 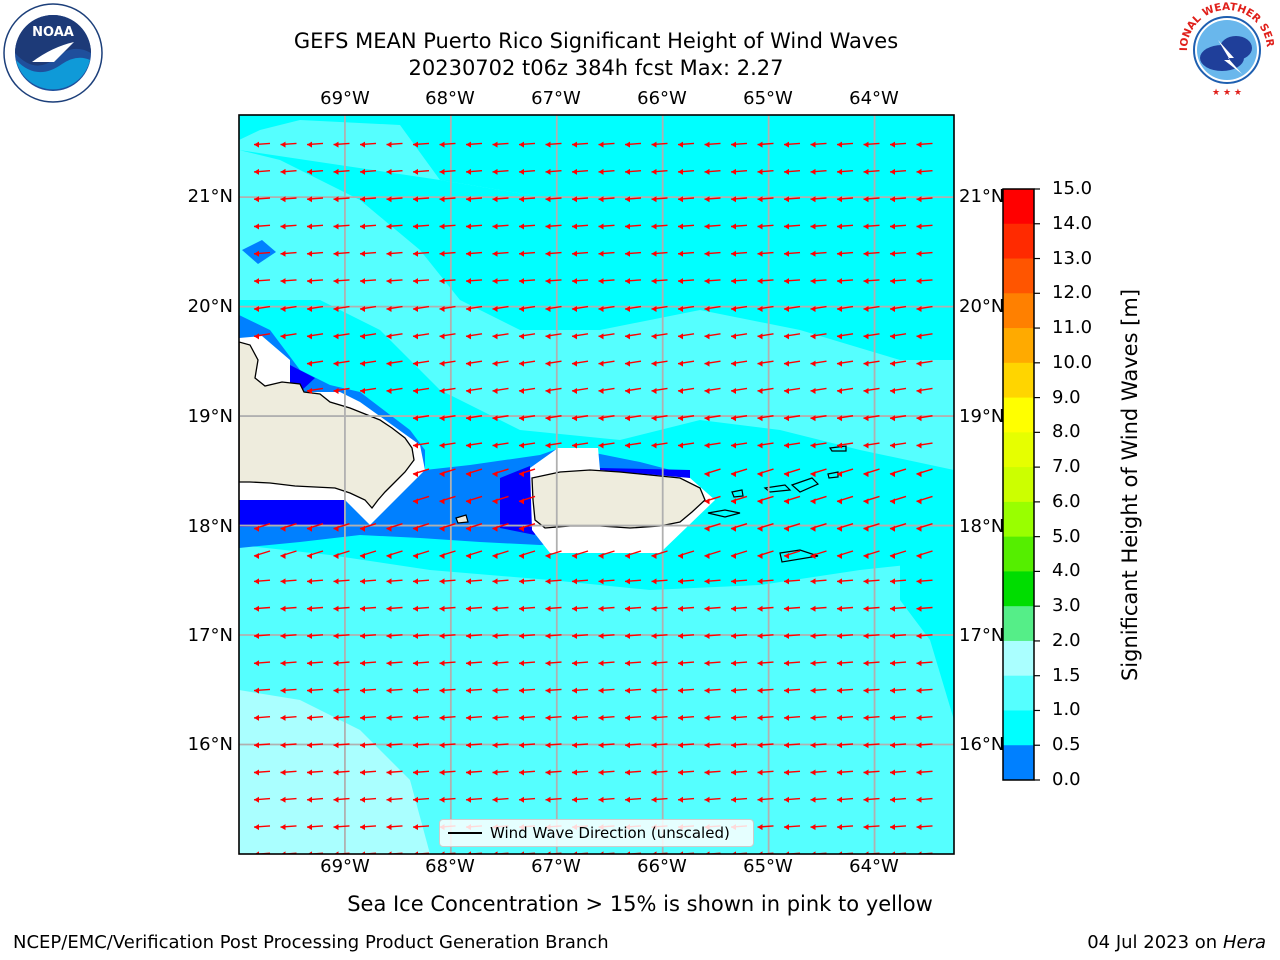 What do you see at coordinates (517, 500) in the screenshot?
I see `wave-field-0-0-0-5-mona` at bounding box center [517, 500].